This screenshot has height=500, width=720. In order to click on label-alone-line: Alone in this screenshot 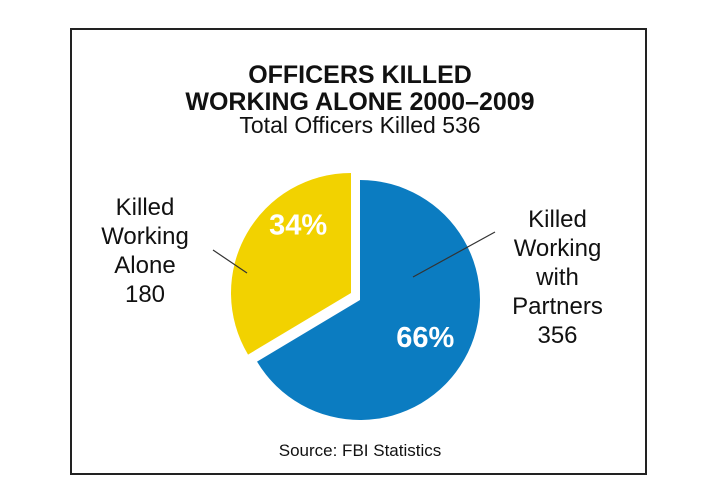, I will do `click(145, 265)`.